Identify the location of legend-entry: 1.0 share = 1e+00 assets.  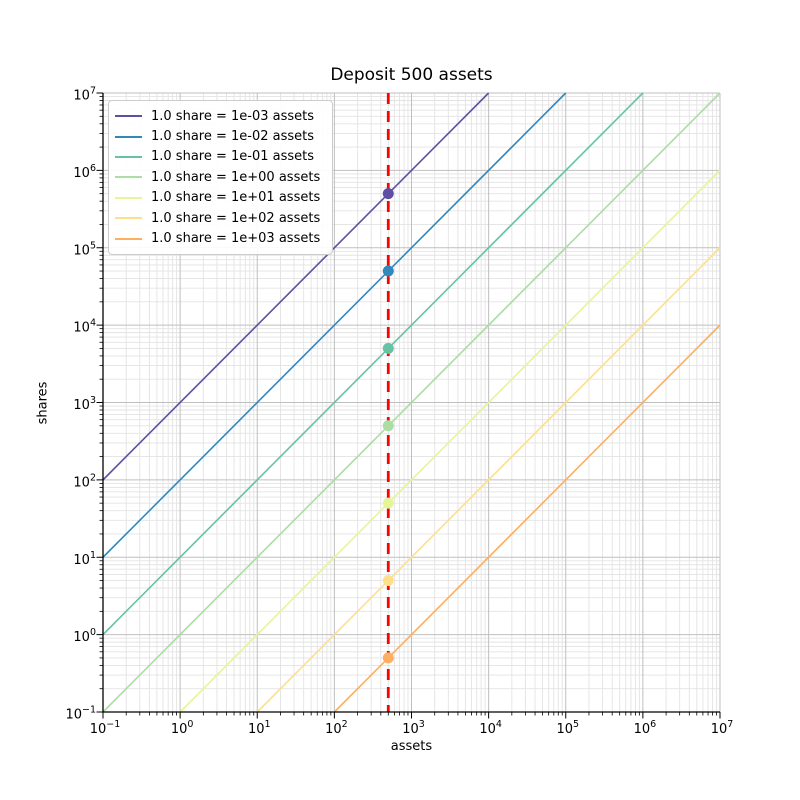
(217, 177).